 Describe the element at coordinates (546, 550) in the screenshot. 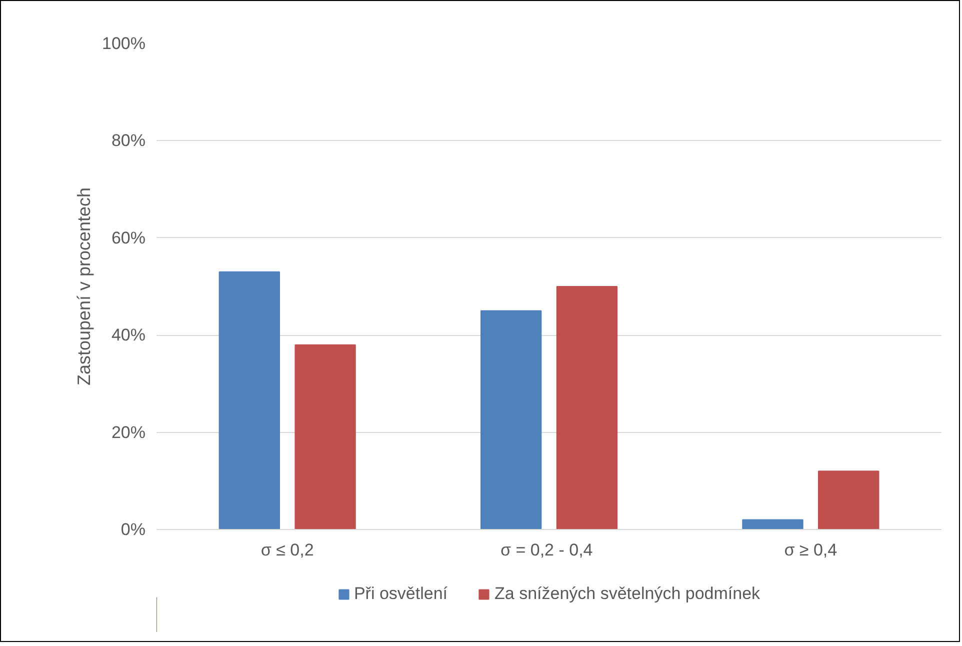

I see `x-tick-label: σ = 0,2 - 0,4` at that location.